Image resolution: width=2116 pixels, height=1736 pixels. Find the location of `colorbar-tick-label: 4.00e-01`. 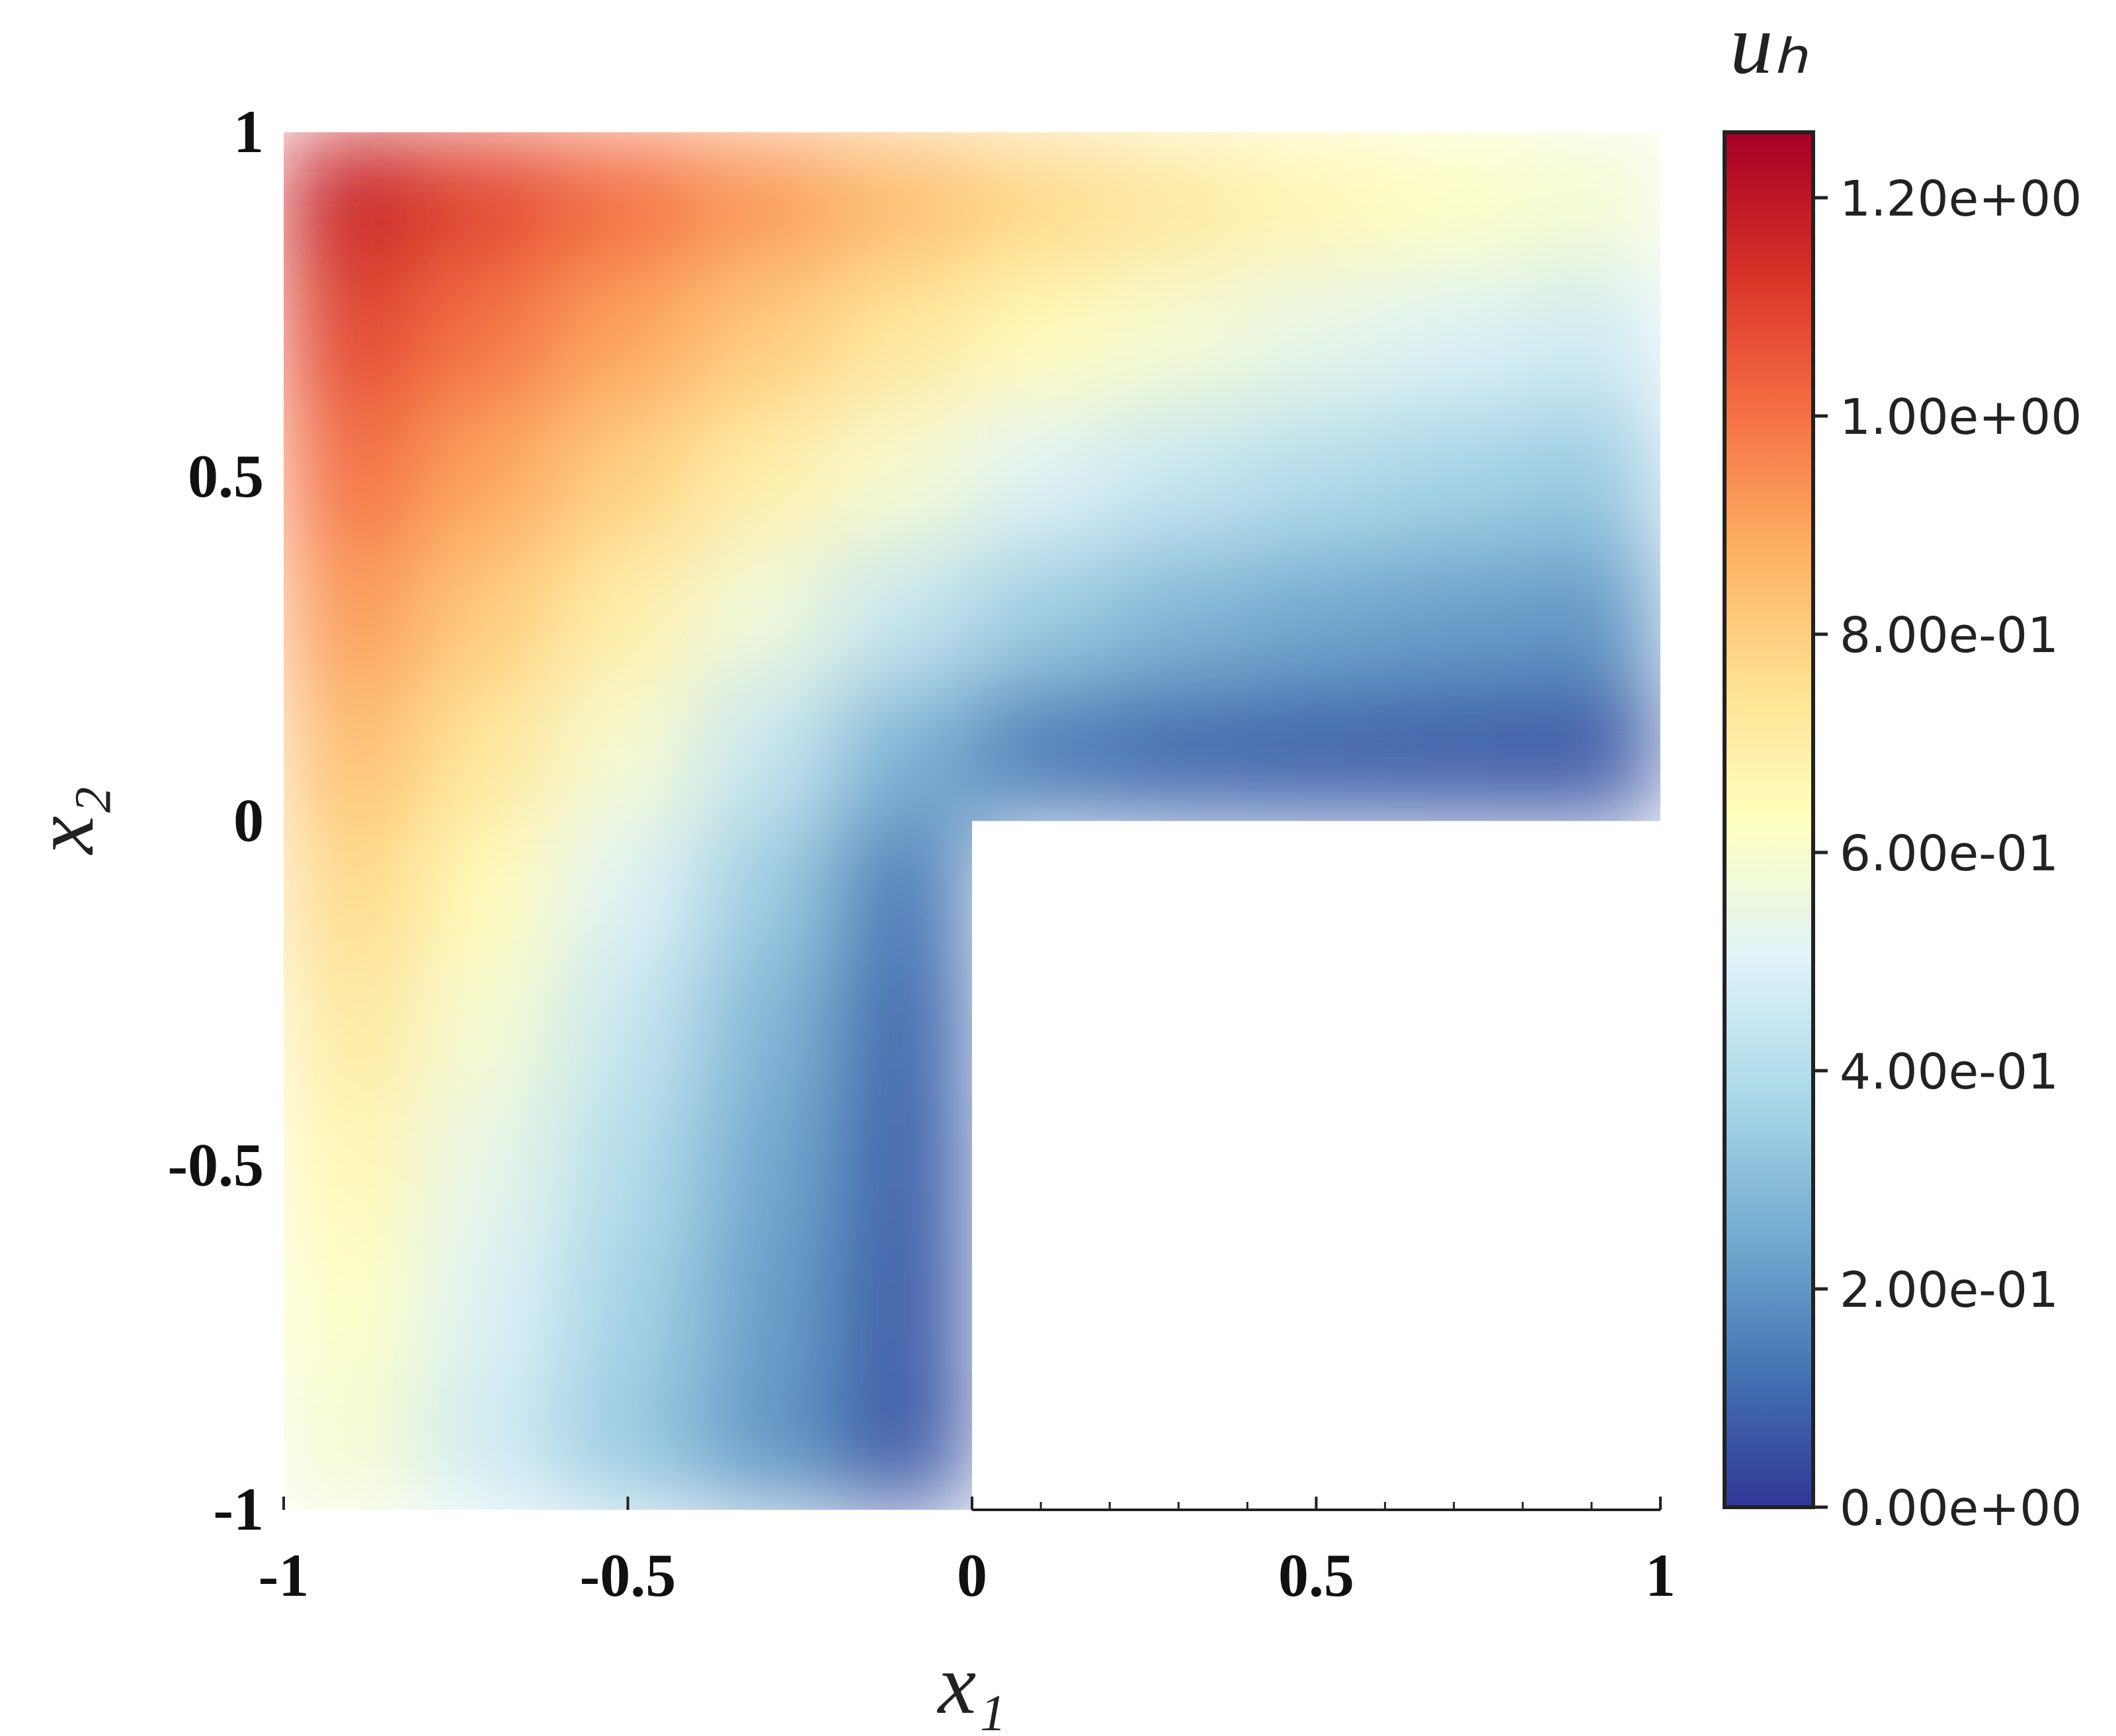

colorbar-tick-label: 4.00e-01 is located at coordinates (1949, 1072).